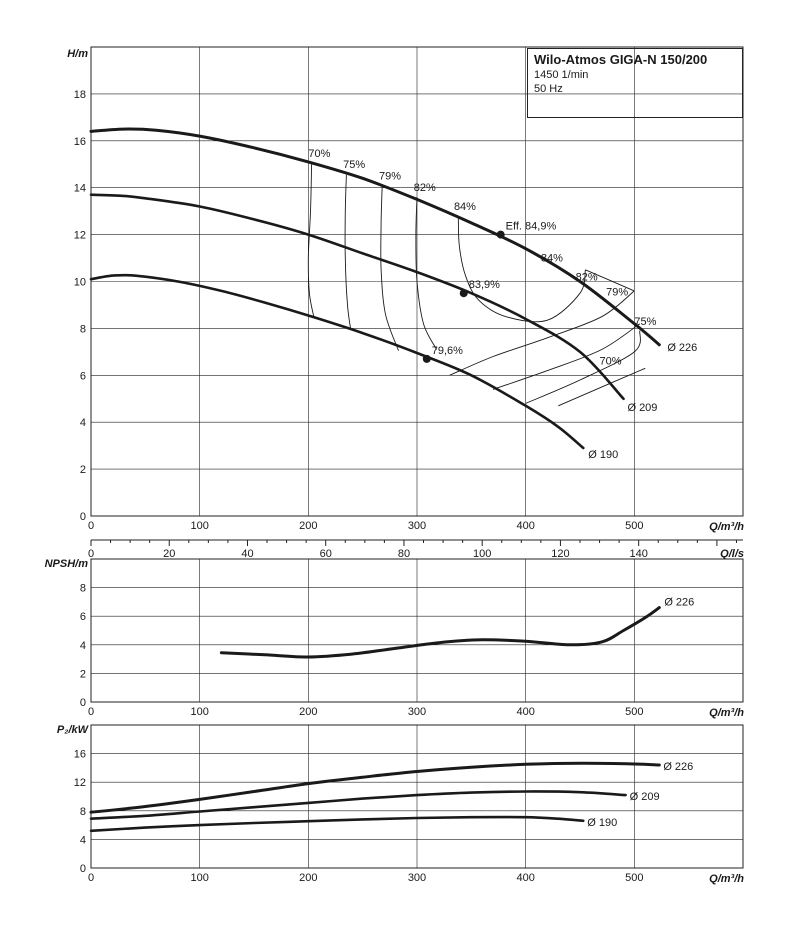 Image resolution: width=800 pixels, height=936 pixels. Describe the element at coordinates (732, 554) in the screenshot. I see `secondary-x-axis-label: Q/l/s` at that location.